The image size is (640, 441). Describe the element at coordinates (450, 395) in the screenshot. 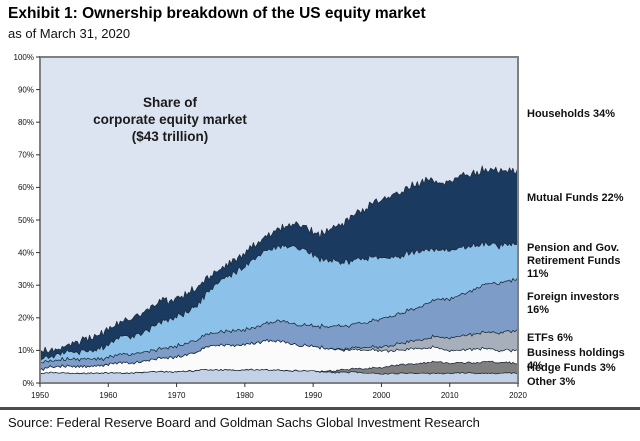

I see `x-axis-tick-label: 2010` at that location.